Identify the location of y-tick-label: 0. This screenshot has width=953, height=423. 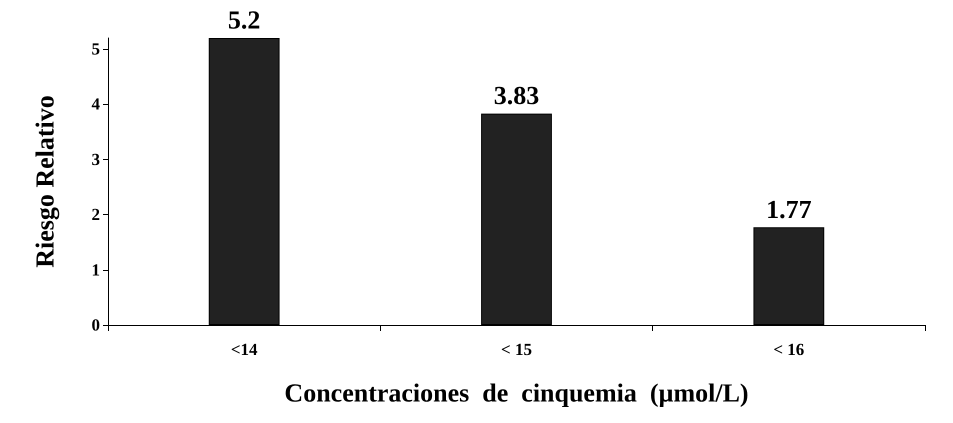
(96, 325).